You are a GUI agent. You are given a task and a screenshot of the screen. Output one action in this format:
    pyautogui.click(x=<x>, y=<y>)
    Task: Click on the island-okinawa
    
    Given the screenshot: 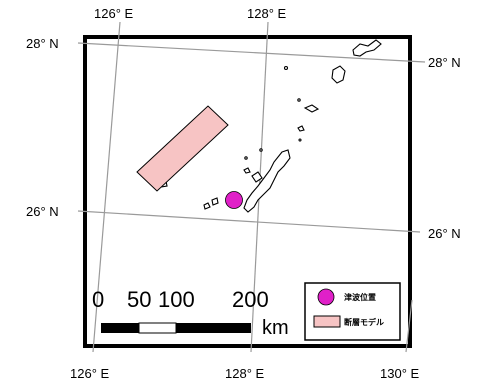 What is the action you would take?
    pyautogui.click(x=267, y=181)
    